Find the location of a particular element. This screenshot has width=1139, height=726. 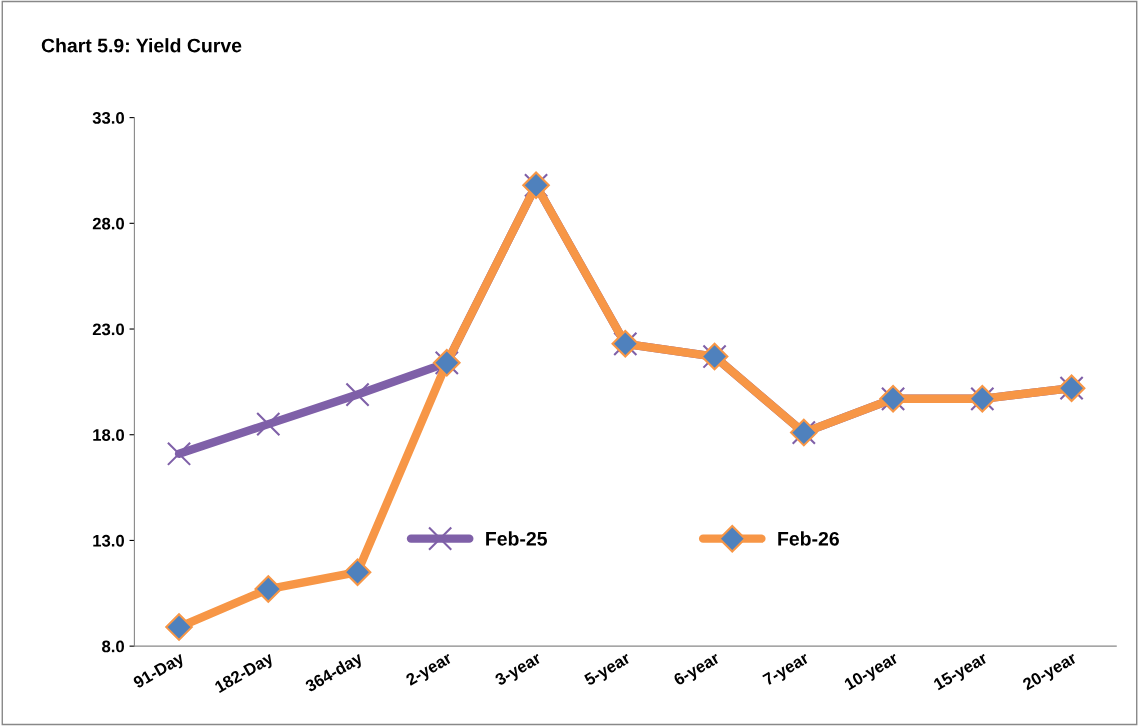

y-tick-label: 28.0 is located at coordinates (108, 223).